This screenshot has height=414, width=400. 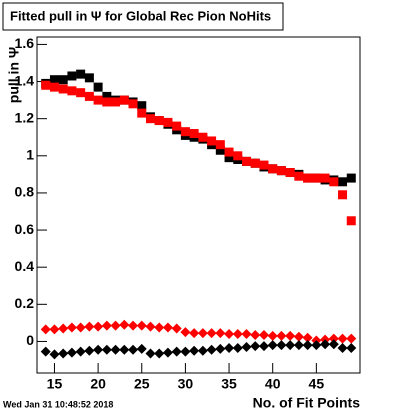 What do you see at coordinates (55, 384) in the screenshot?
I see `x-tick-label: 15` at bounding box center [55, 384].